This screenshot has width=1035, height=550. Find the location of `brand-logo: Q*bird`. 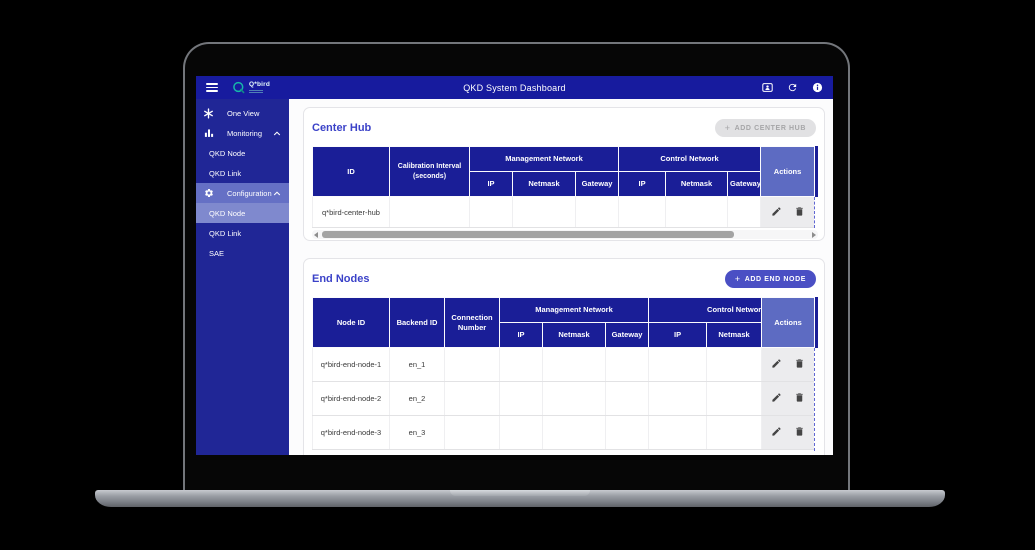

brand-logo: Q*bird is located at coordinates (251, 88).